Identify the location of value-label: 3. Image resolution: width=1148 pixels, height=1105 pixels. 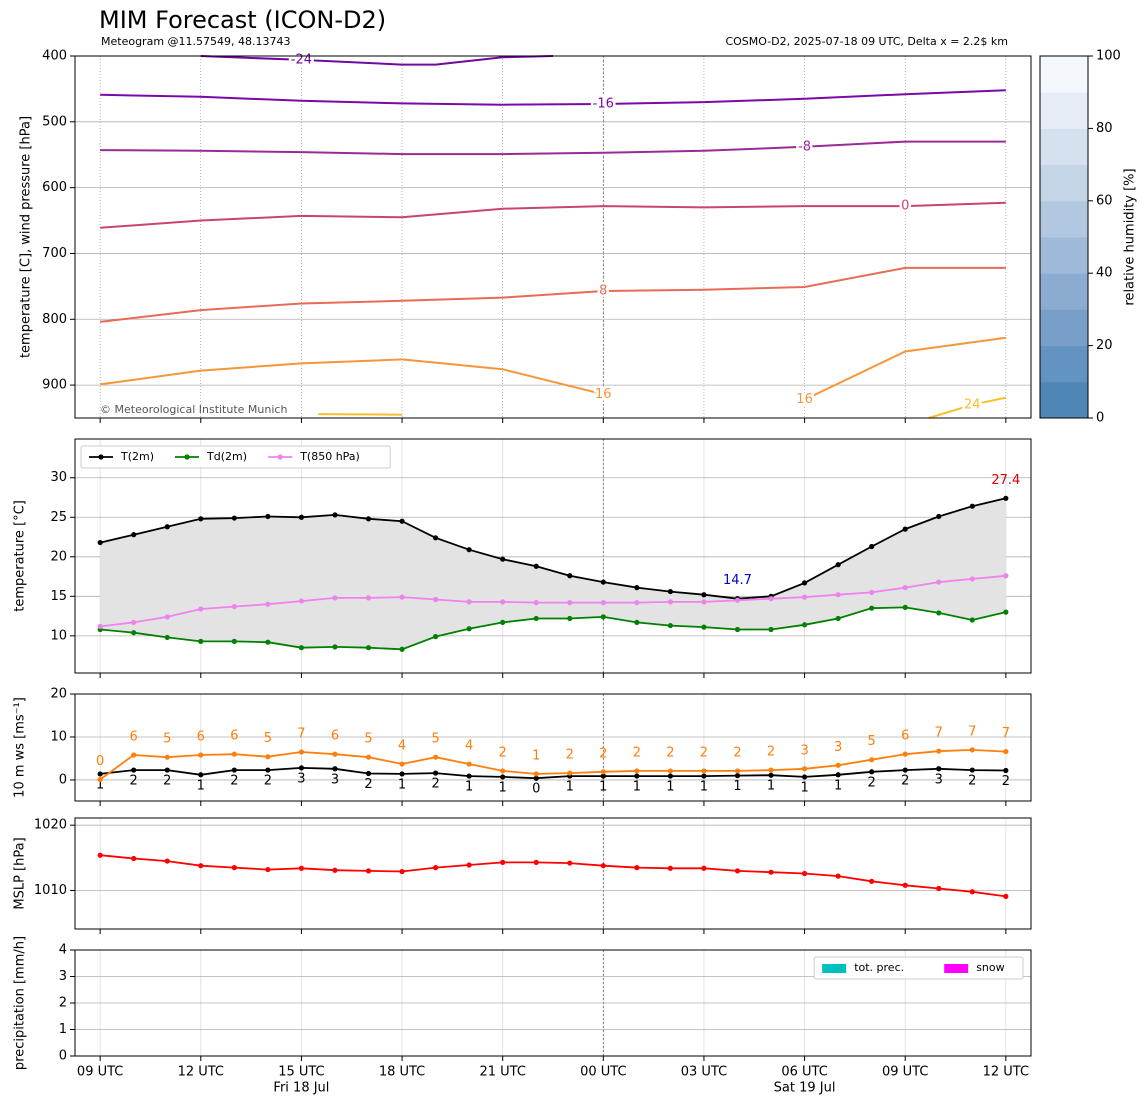
(838, 747).